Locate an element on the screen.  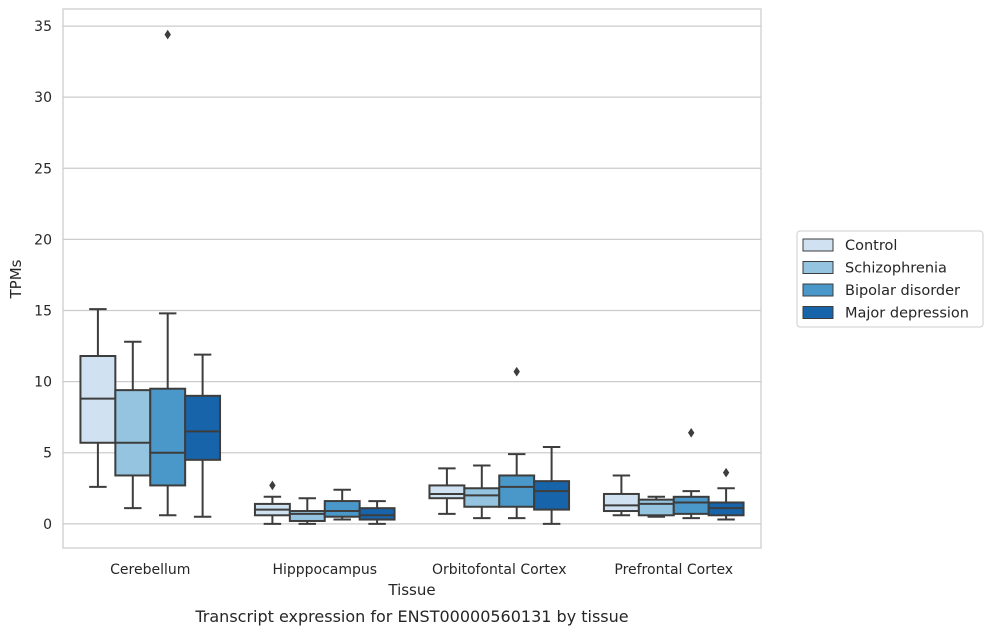
x-axis-label: Tissue is located at coordinates (411, 590).